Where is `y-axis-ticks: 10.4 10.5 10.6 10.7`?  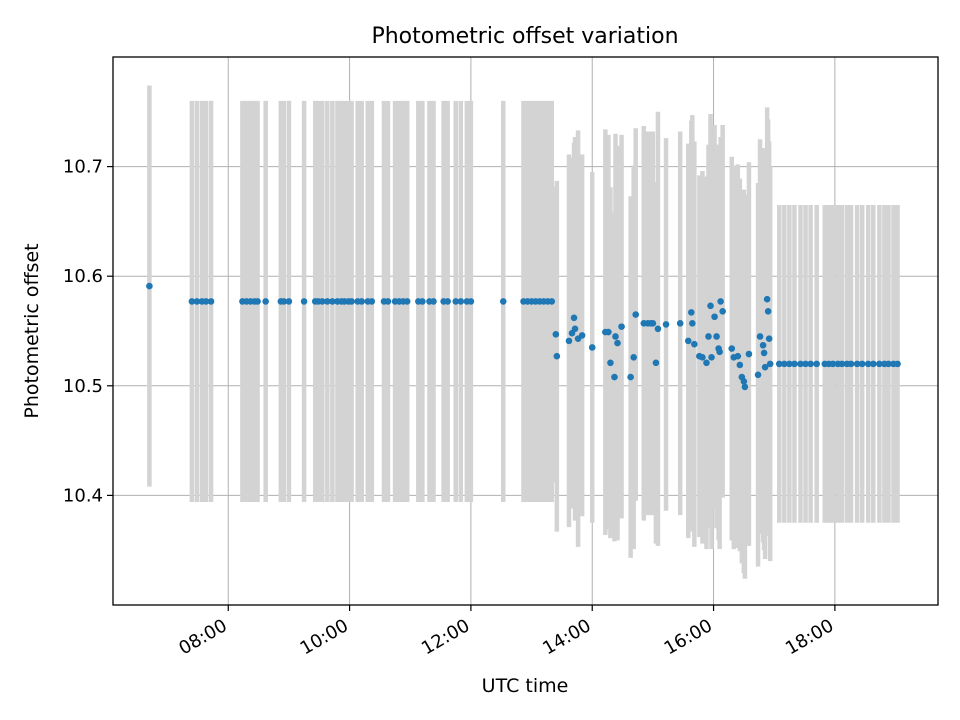 y-axis-ticks: 10.4 10.5 10.6 10.7 is located at coordinates (88, 331).